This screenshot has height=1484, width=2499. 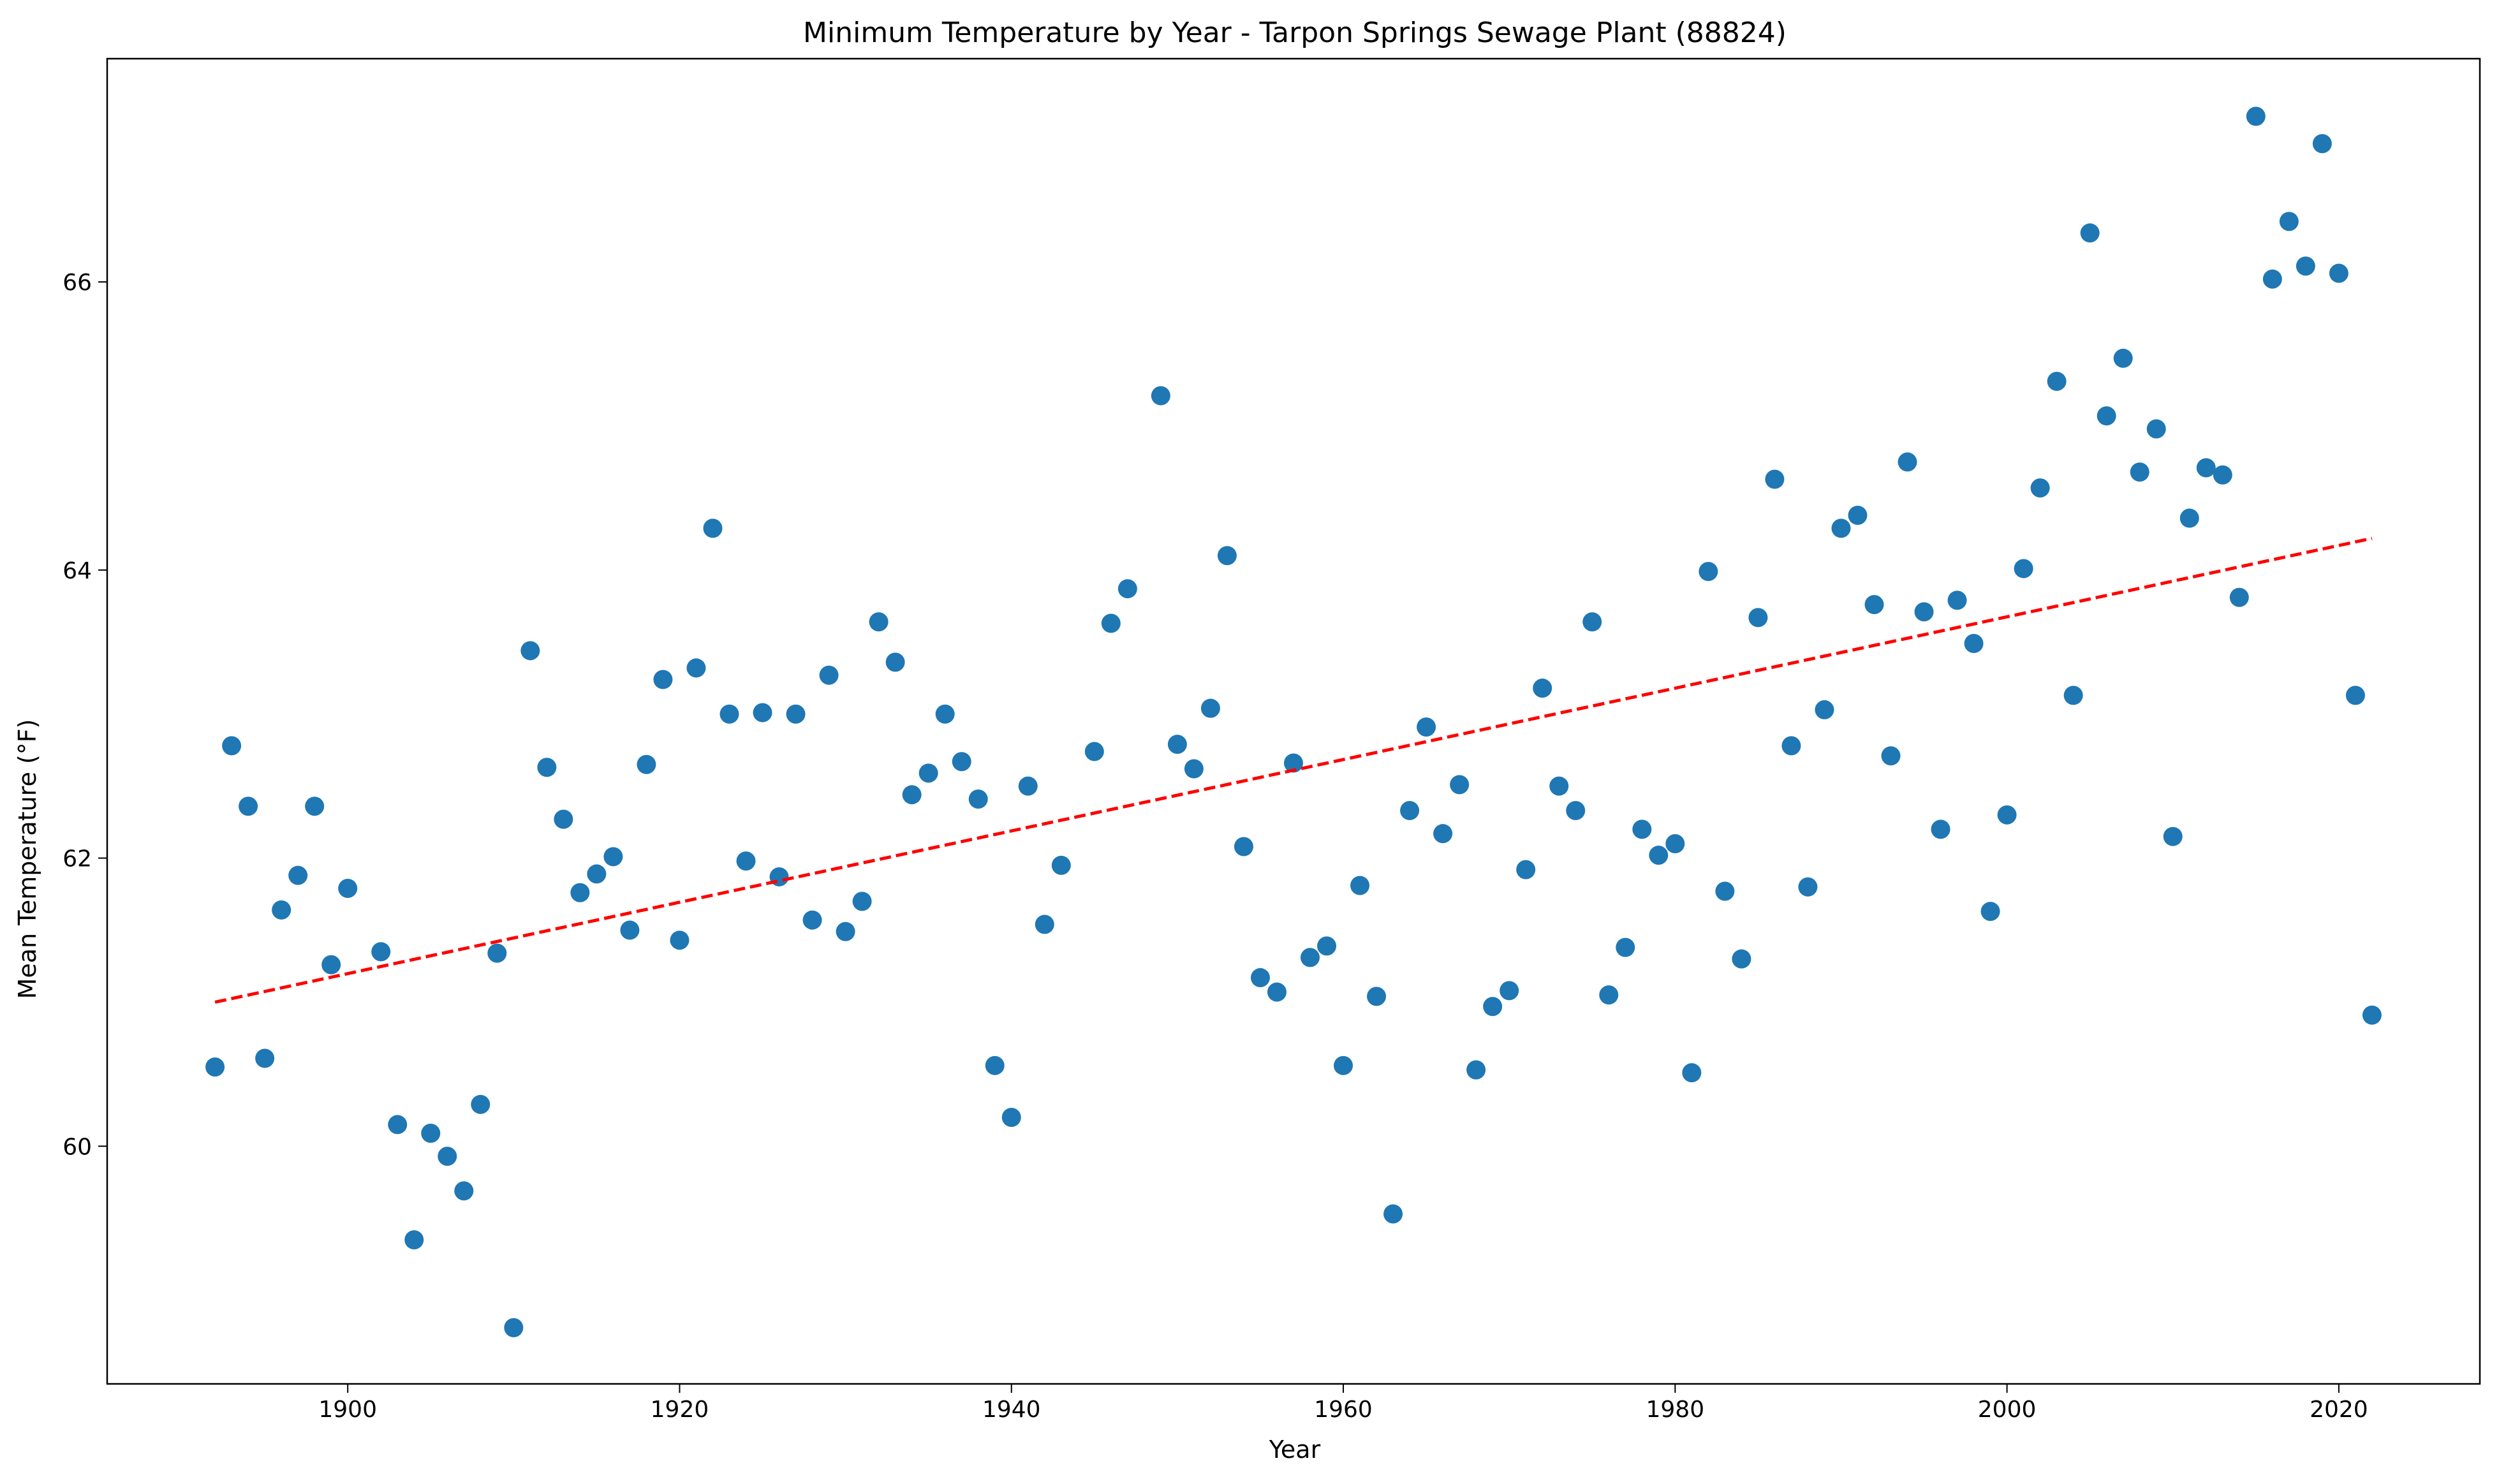 I want to click on x-tick-label: 1960, so click(x=1344, y=1410).